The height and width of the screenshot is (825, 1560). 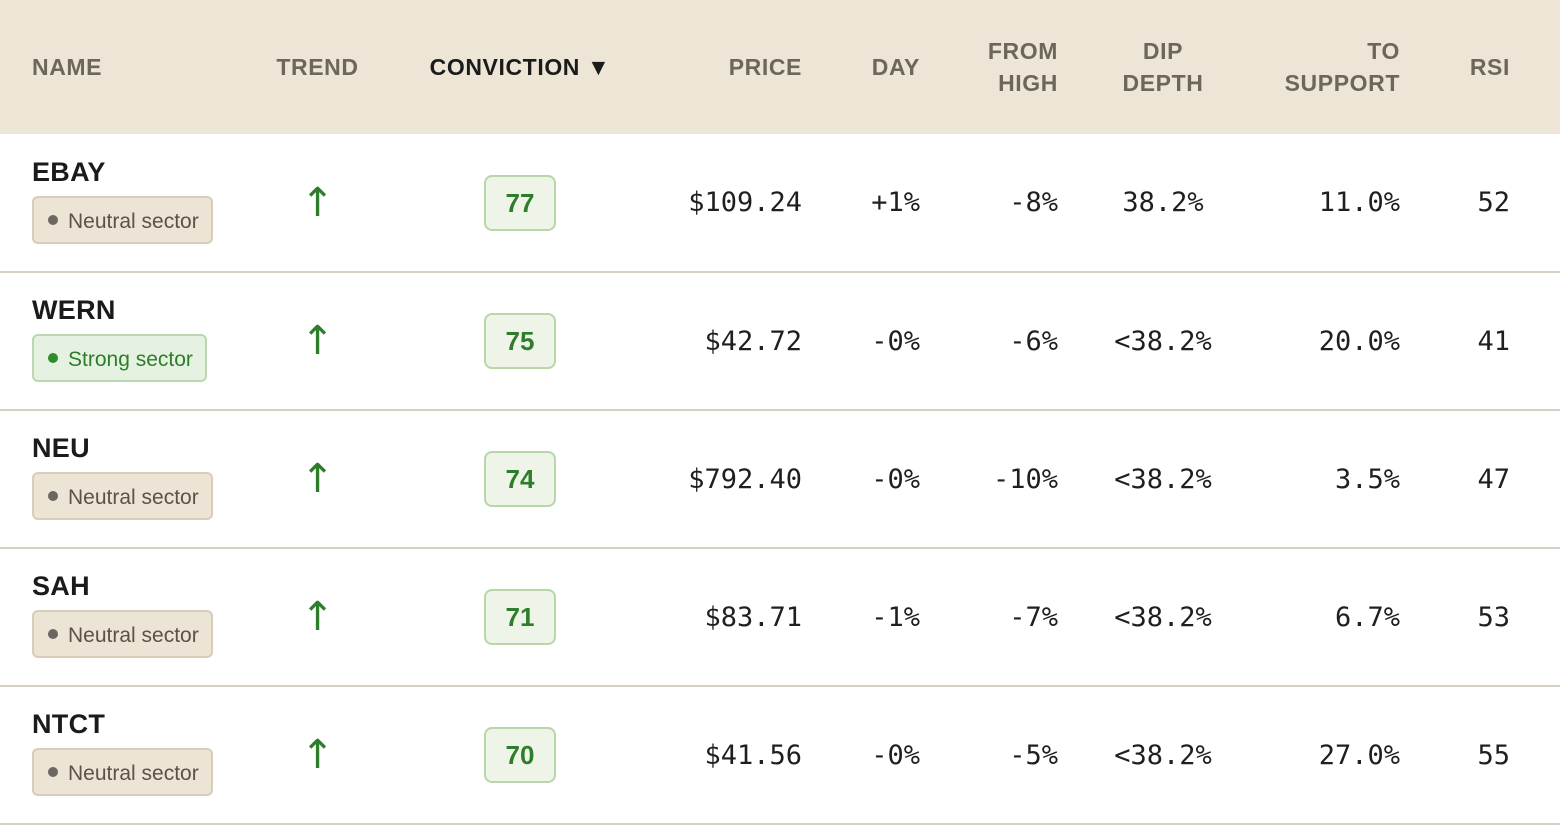 I want to click on column-header-rsi: RSI, so click(x=1489, y=67).